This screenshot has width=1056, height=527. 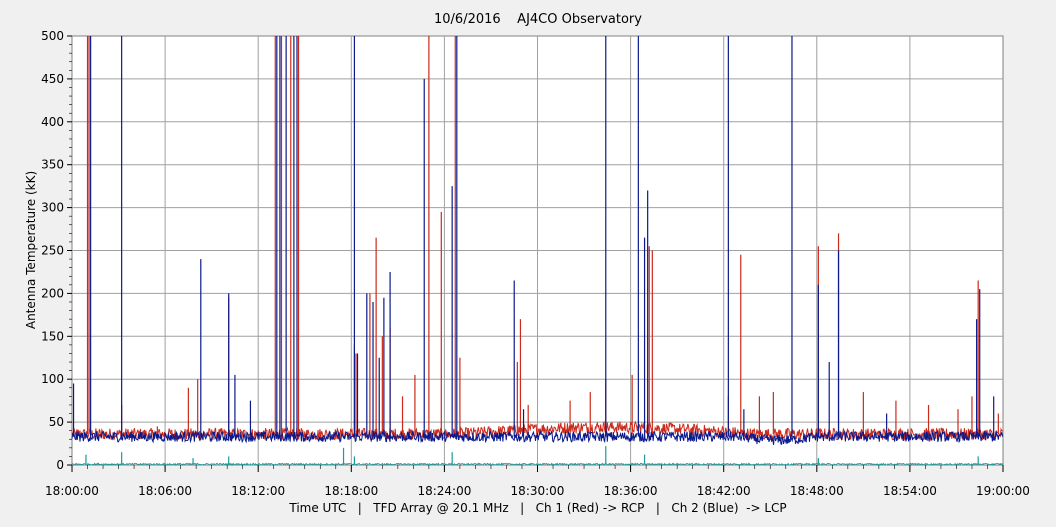 I want to click on x-tick-label: 18:24:00, so click(x=444, y=491).